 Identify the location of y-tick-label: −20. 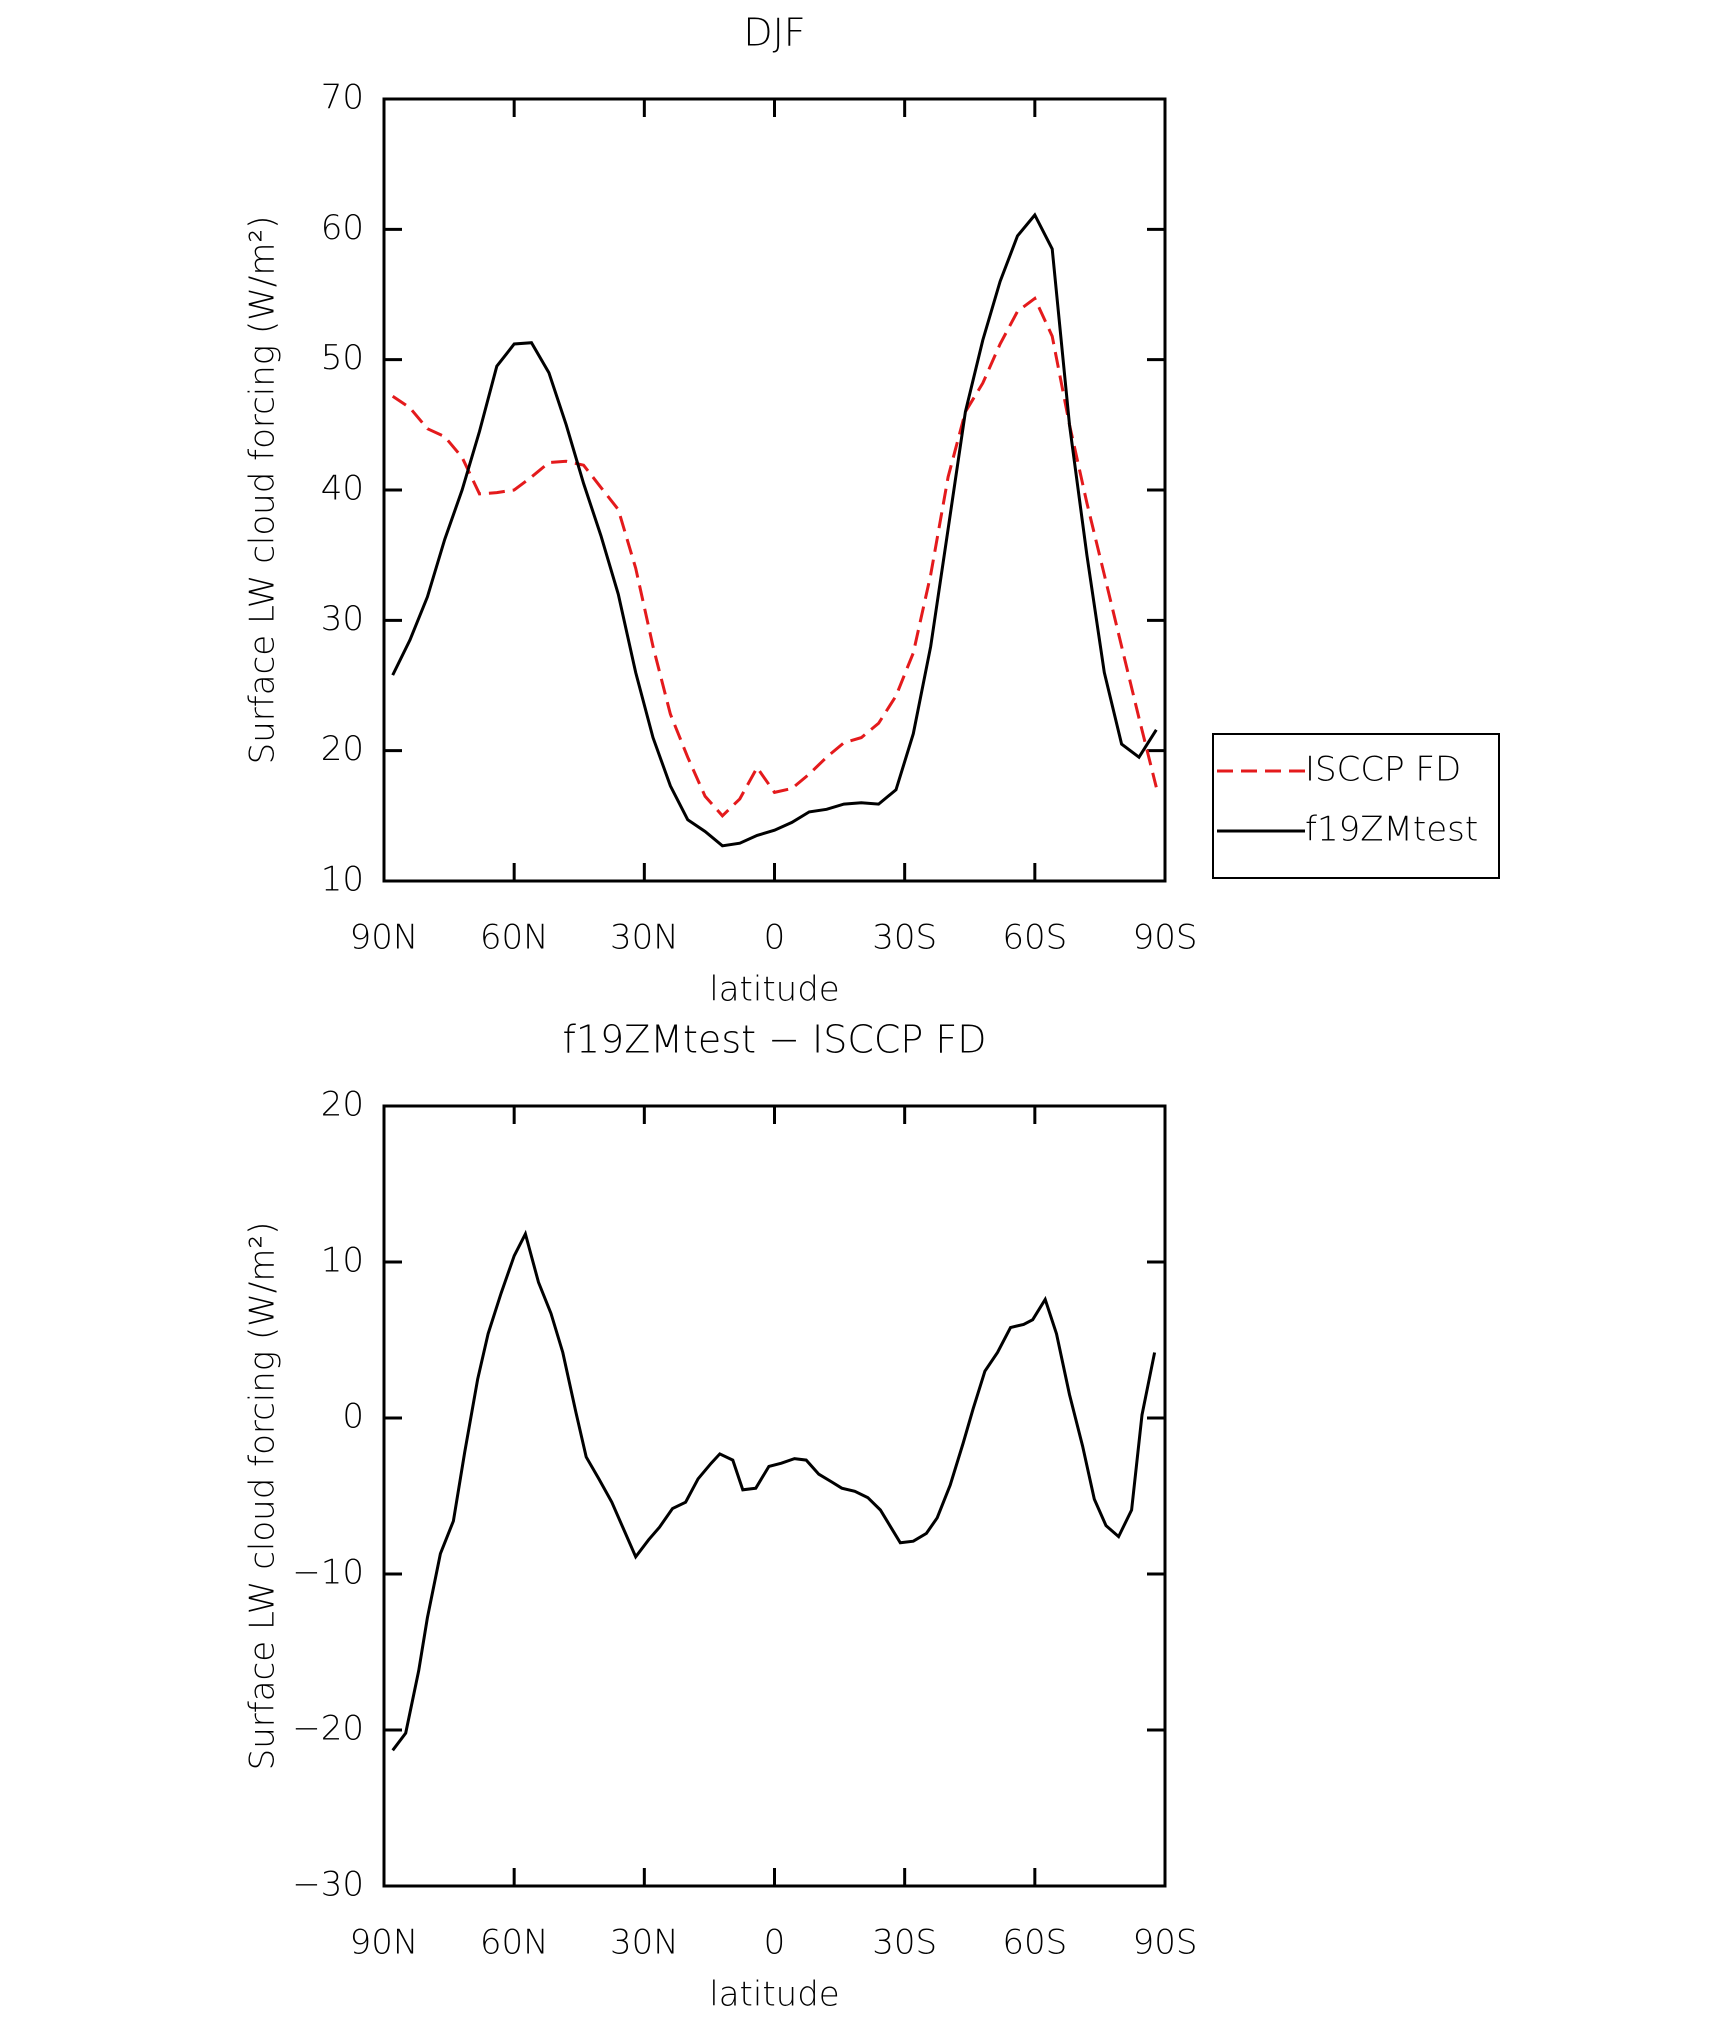
(328, 1729).